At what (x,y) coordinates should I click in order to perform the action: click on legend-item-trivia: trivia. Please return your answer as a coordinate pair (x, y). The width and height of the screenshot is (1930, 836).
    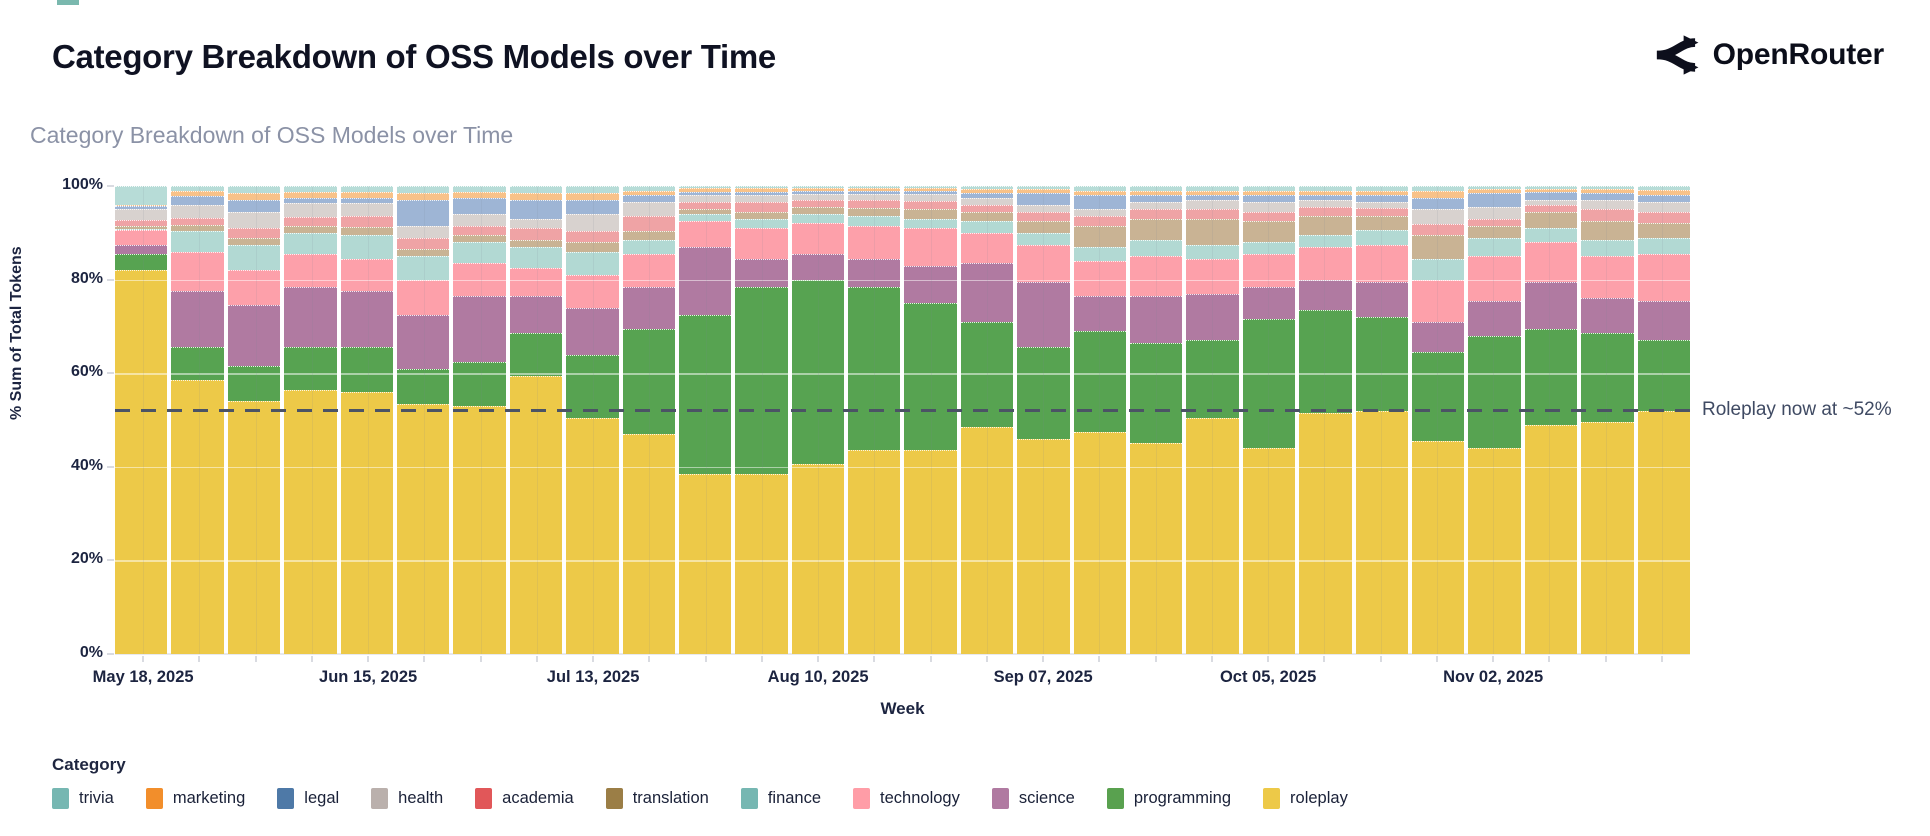
    Looking at the image, I should click on (83, 798).